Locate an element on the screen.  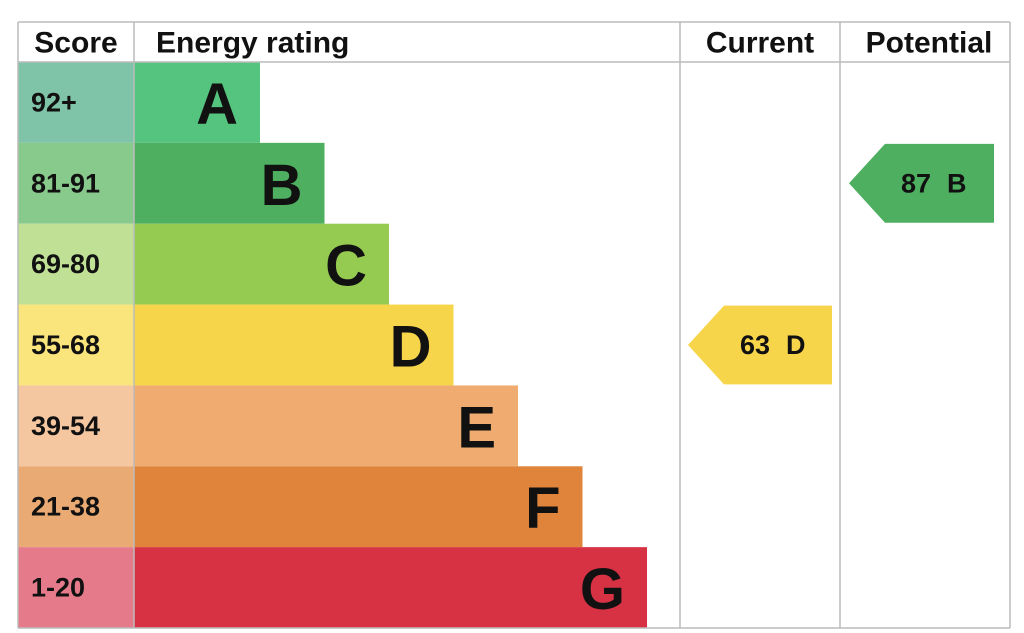
current-letter: D is located at coordinates (796, 345).